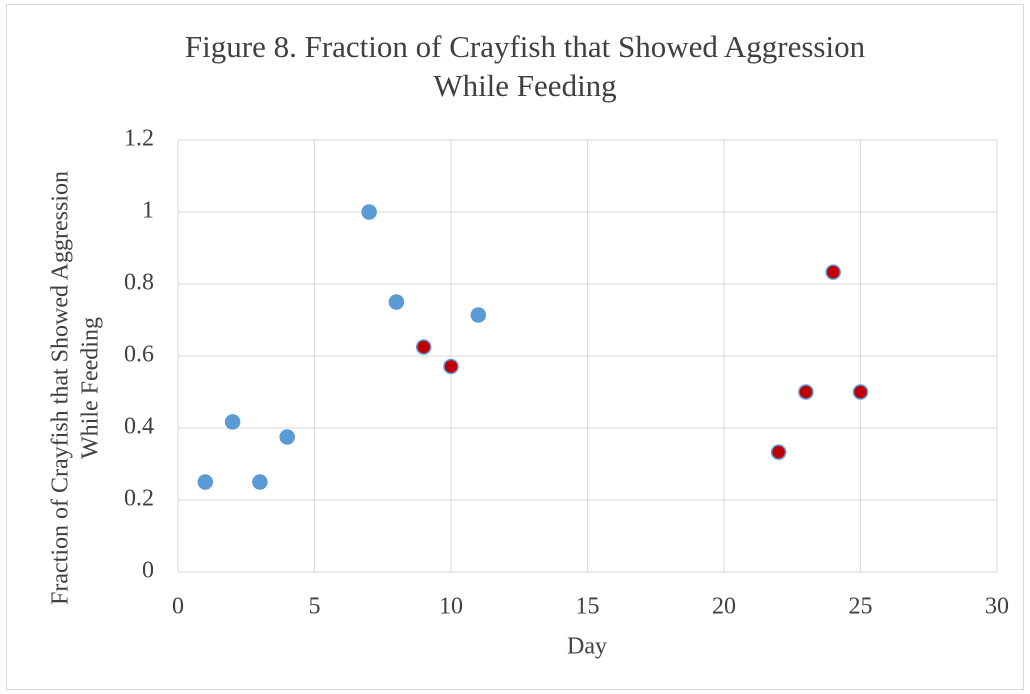 The width and height of the screenshot is (1030, 694). I want to click on y-axis-title: While Feeding, so click(91, 388).